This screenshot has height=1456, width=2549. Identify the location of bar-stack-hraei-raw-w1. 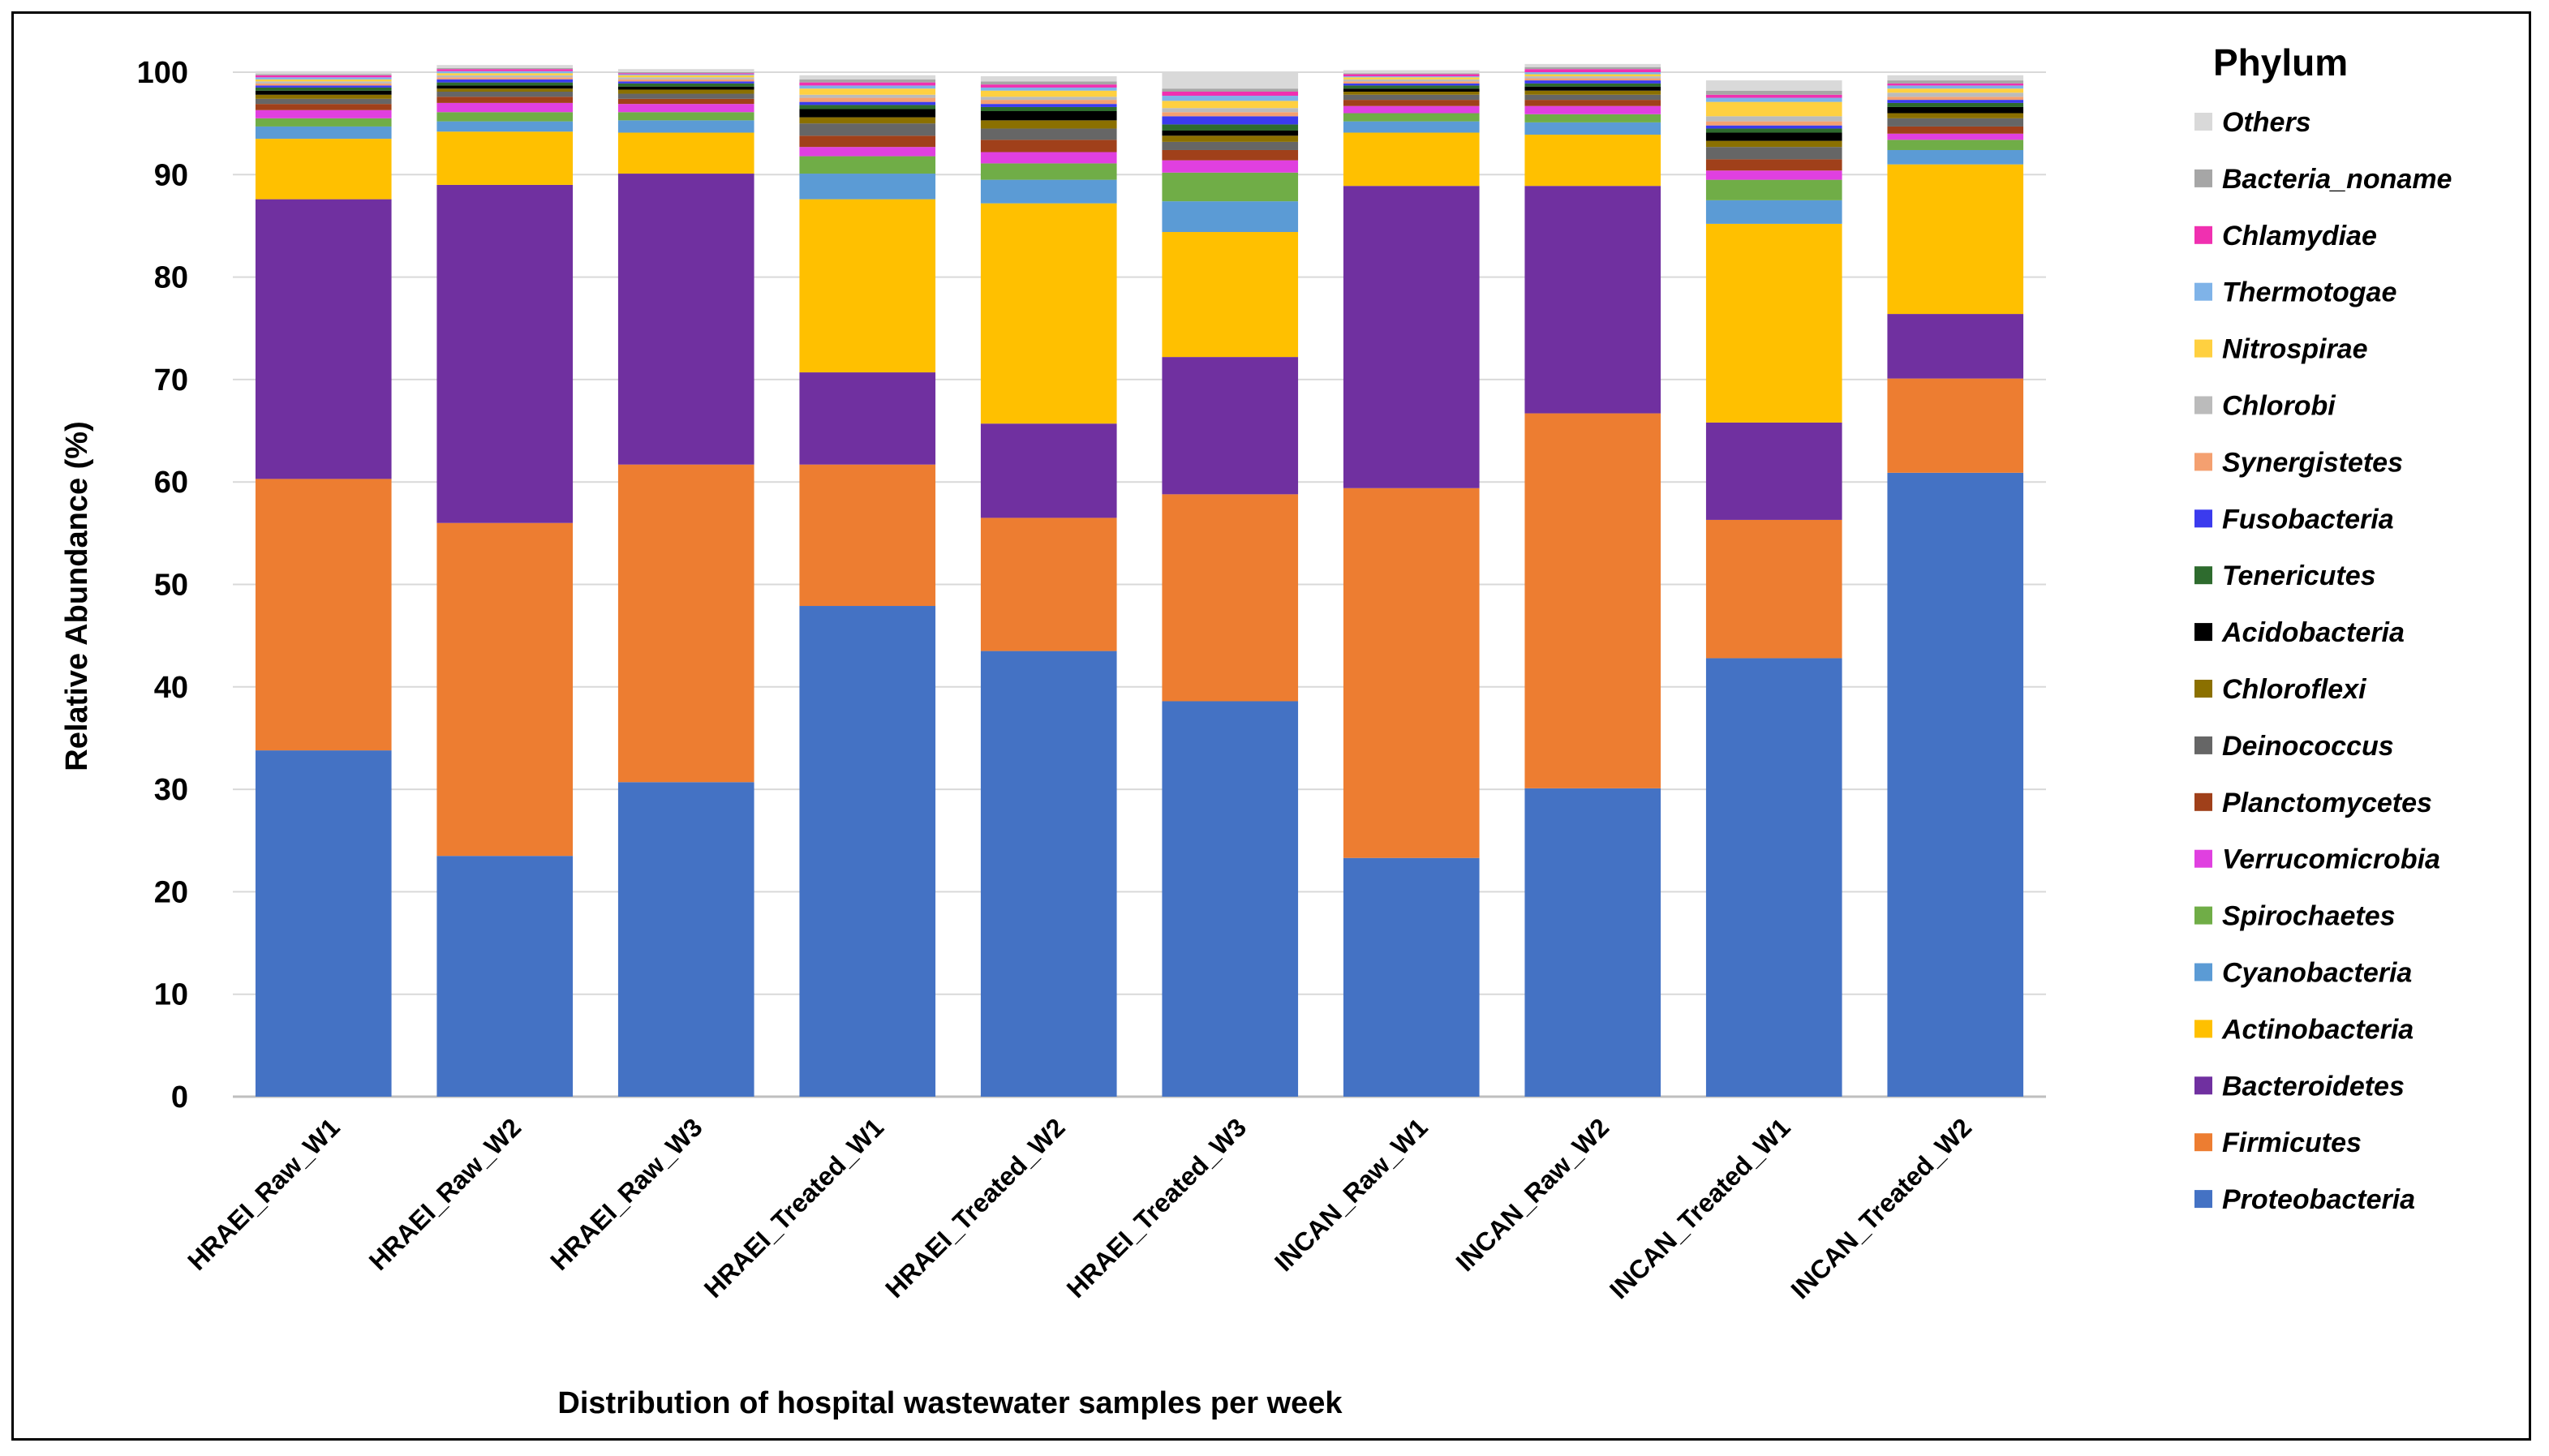
(323, 584).